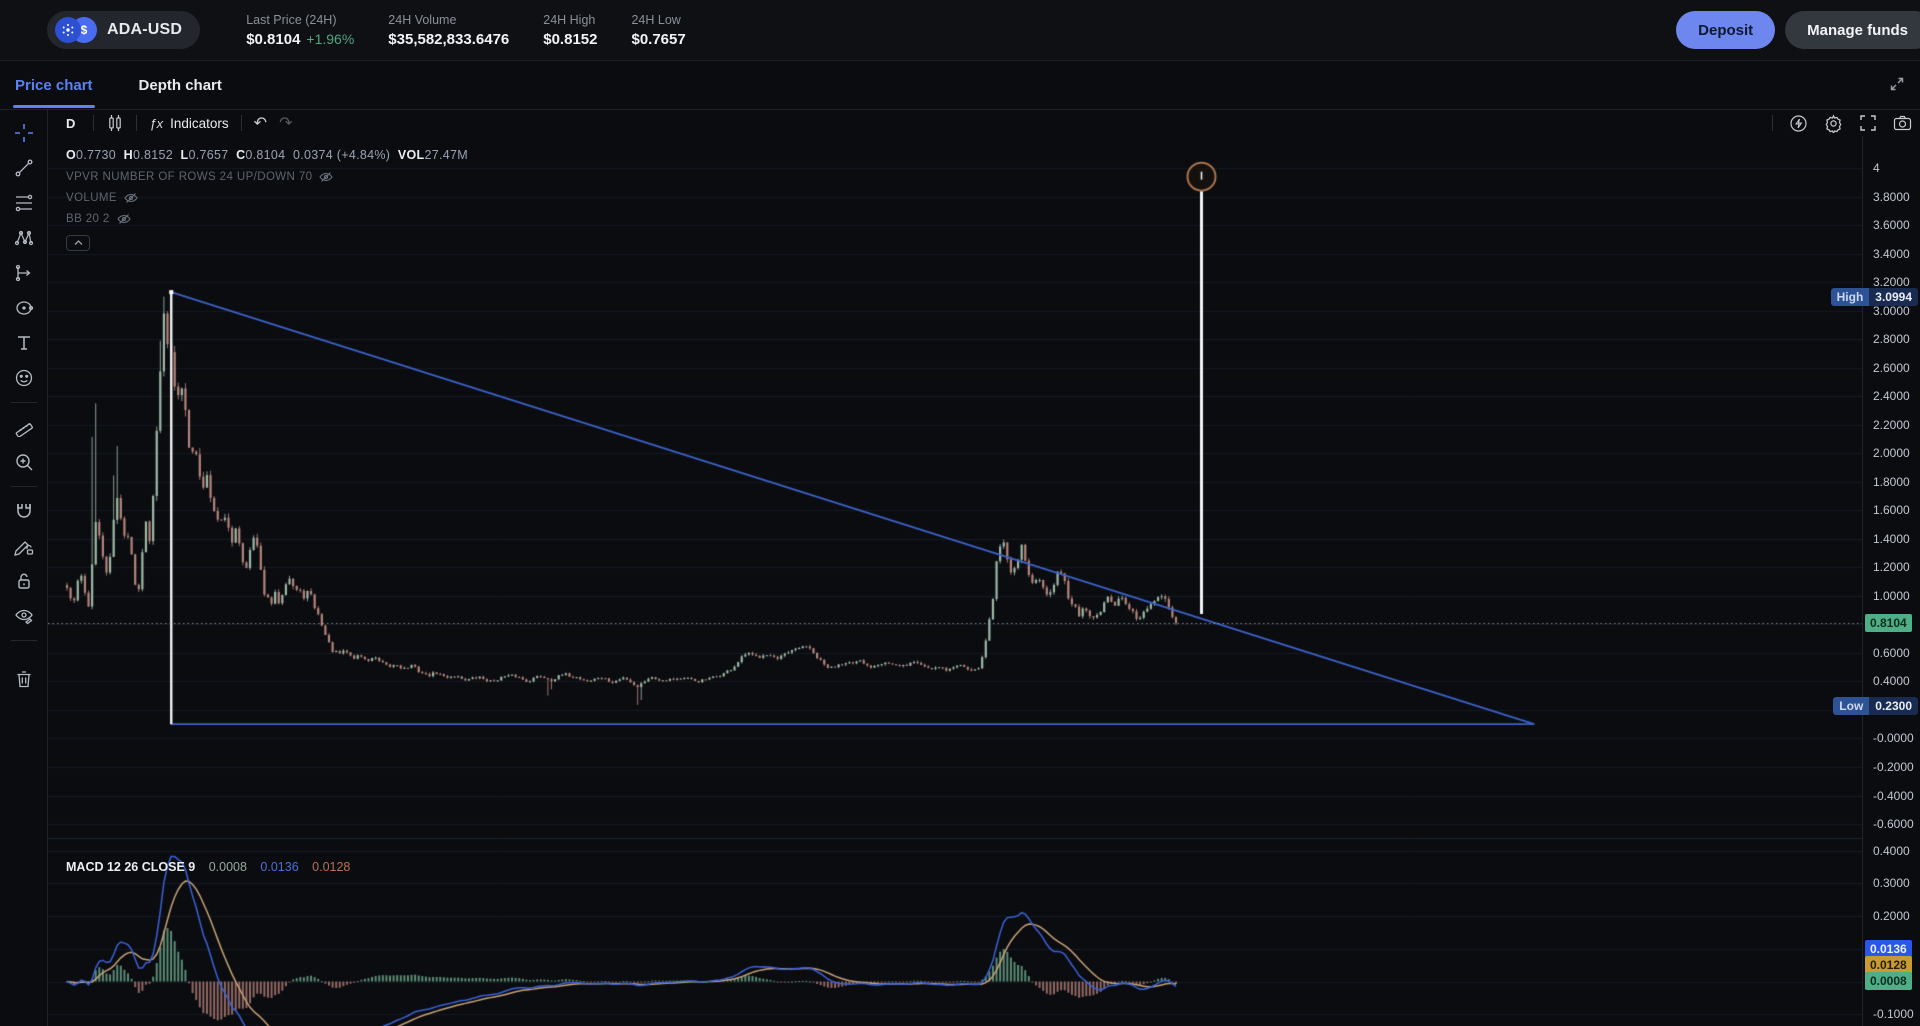  What do you see at coordinates (449, 30) in the screenshot?
I see `stat-volume: 24H Volume $35,582,833.6476` at bounding box center [449, 30].